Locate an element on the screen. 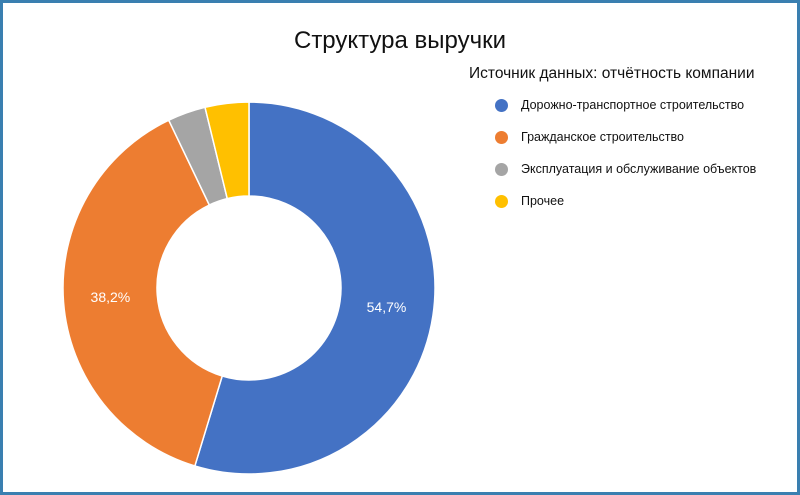 This screenshot has width=800, height=495. slice-other is located at coordinates (227, 150).